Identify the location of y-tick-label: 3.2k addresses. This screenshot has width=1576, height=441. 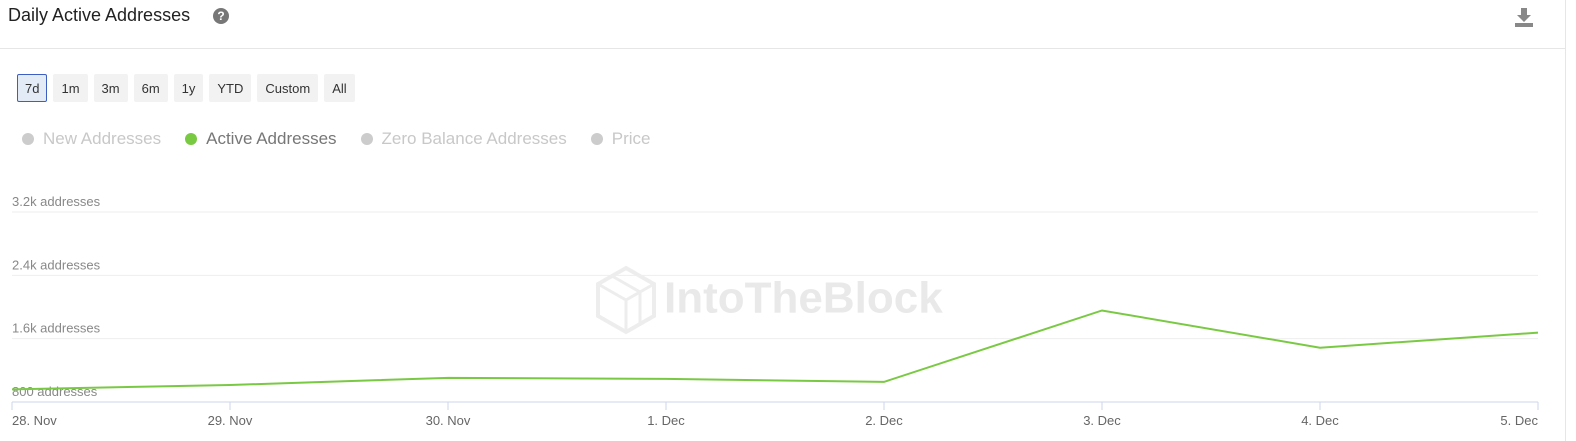
(56, 201).